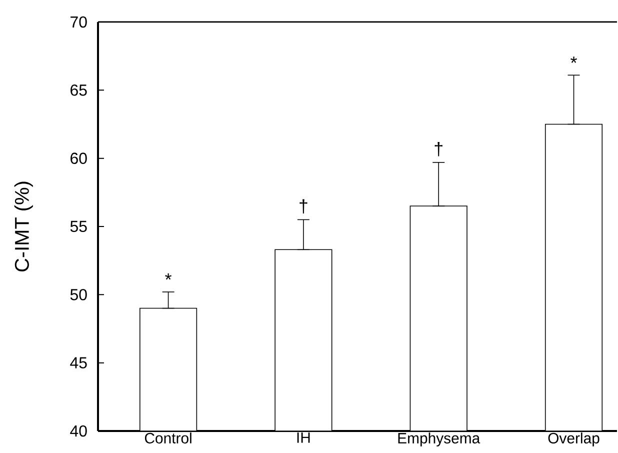  Describe the element at coordinates (78, 158) in the screenshot. I see `y-tick-label: 60` at that location.